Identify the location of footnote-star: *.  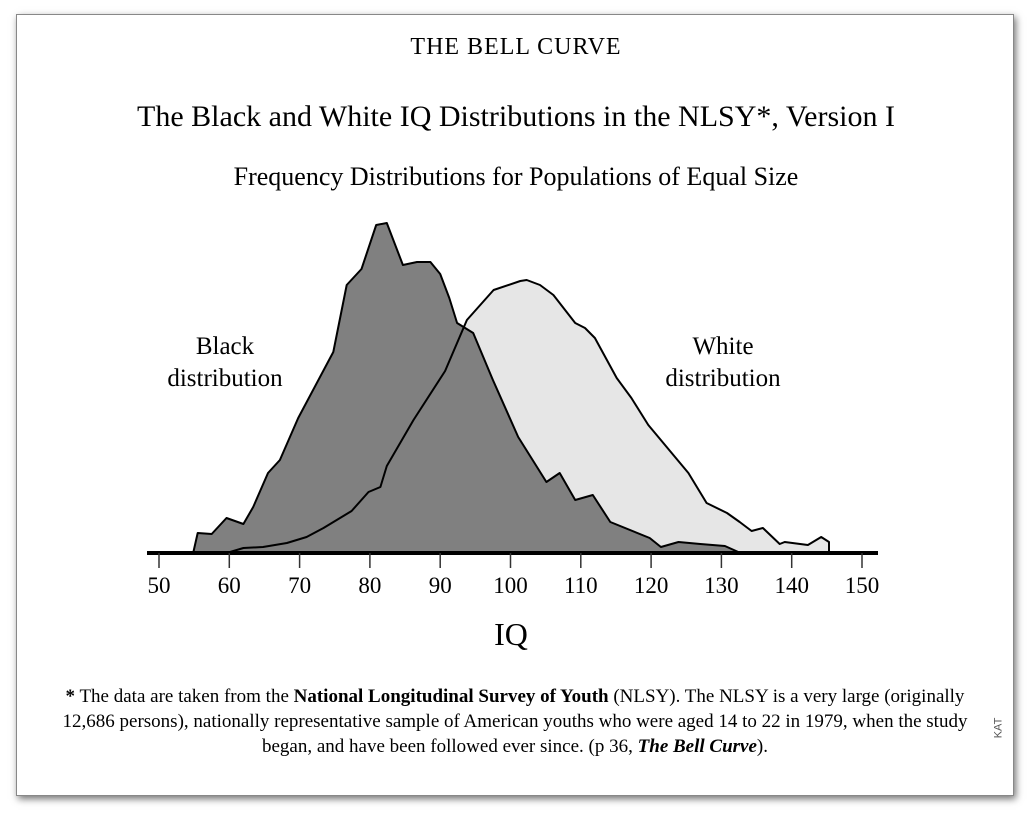
(70, 696).